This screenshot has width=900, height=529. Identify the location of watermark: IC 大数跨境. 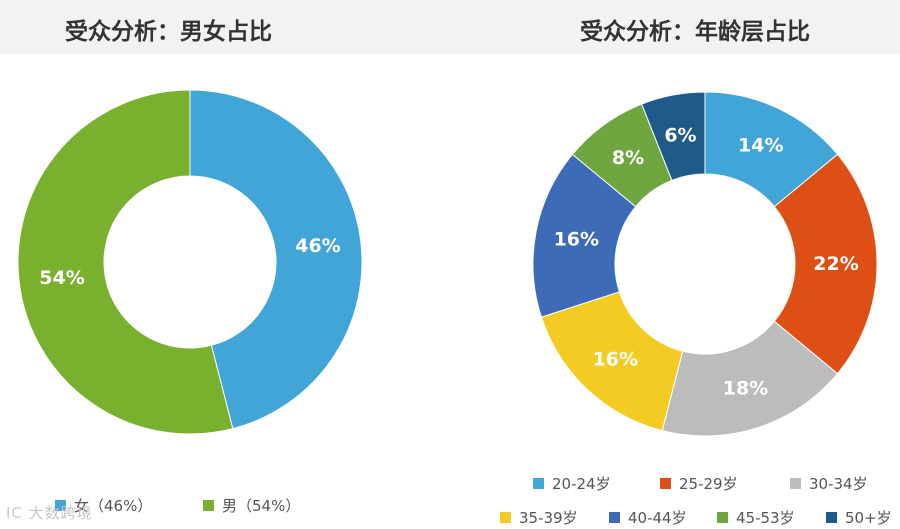
(49, 513).